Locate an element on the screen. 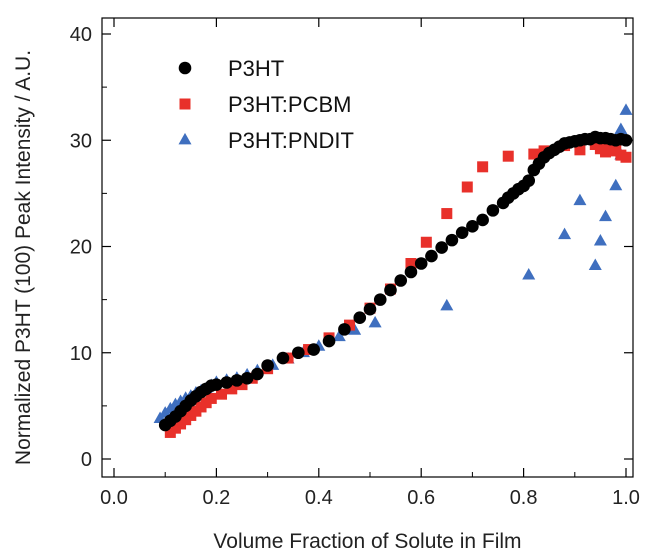 The image size is (647, 555). y-tick-label: 0 is located at coordinates (86, 460).